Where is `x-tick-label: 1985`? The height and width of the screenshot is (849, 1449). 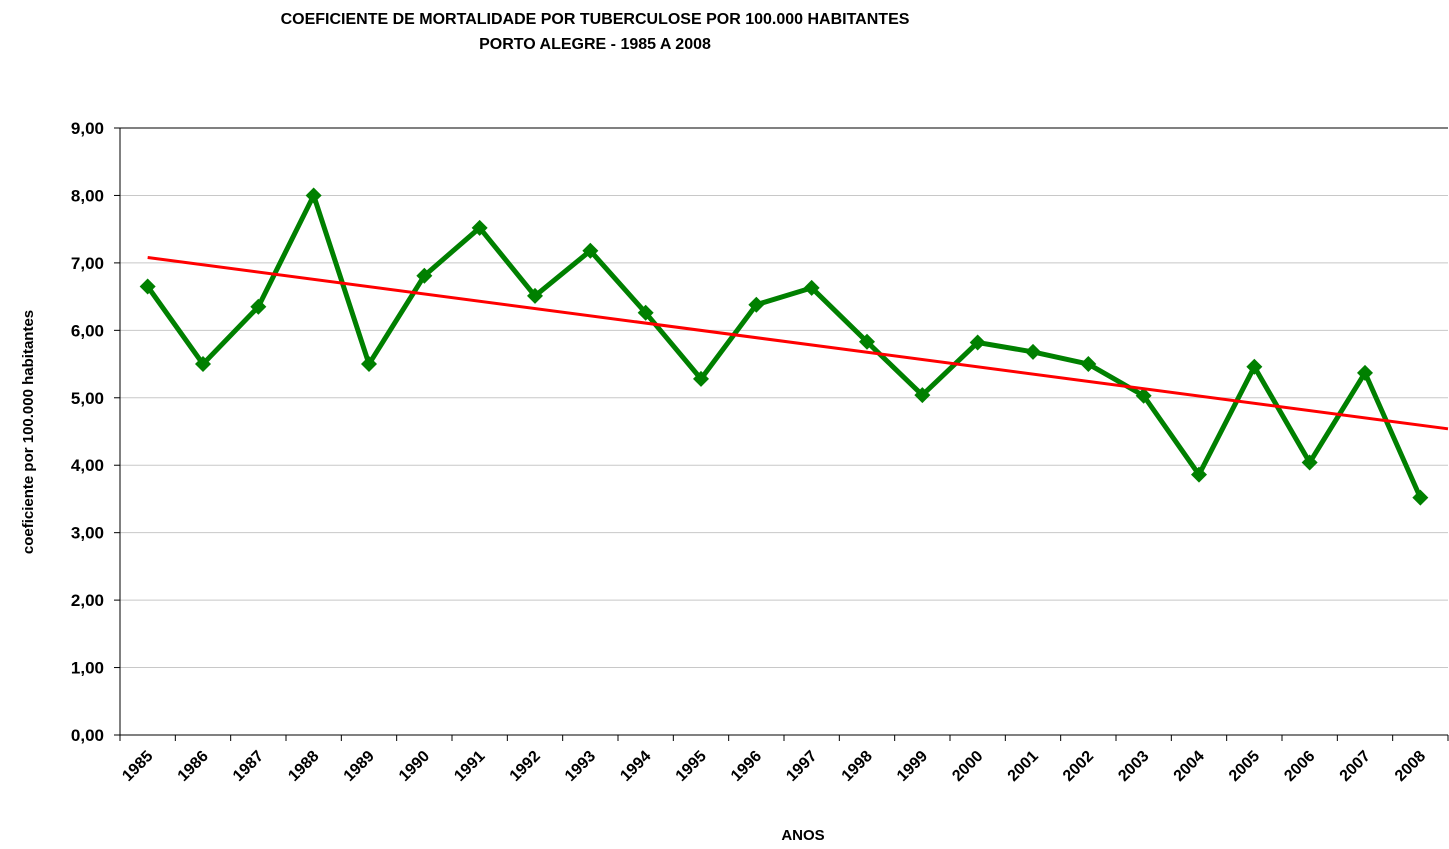 x-tick-label: 1985 is located at coordinates (137, 766).